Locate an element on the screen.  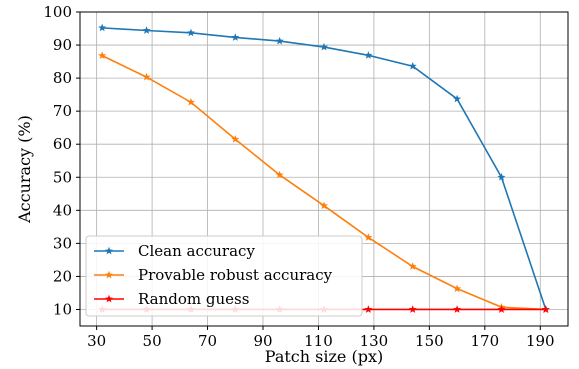
x-tick-label: 70 is located at coordinates (207, 341).